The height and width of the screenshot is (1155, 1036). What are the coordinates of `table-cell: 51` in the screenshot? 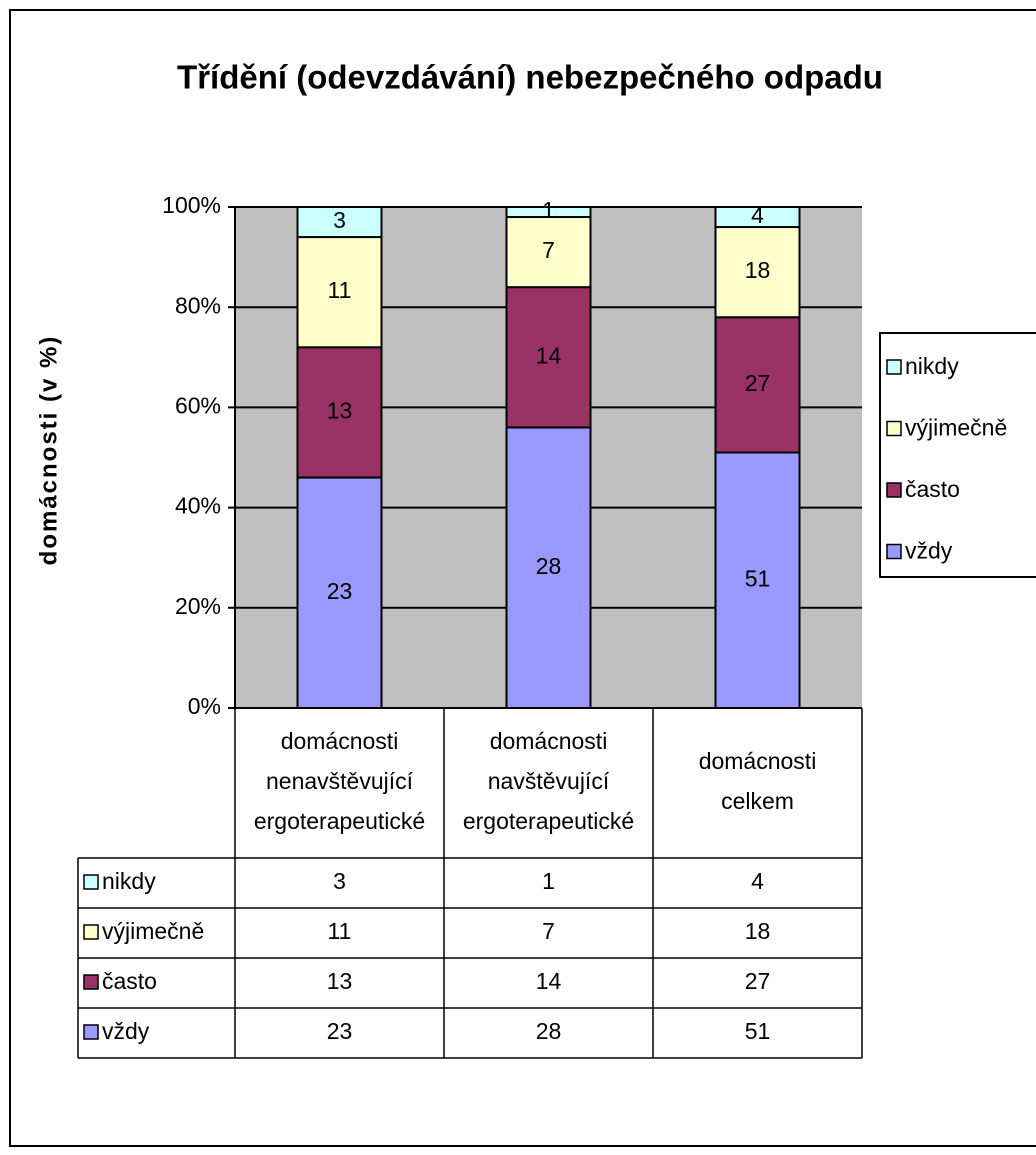 It's located at (758, 1031).